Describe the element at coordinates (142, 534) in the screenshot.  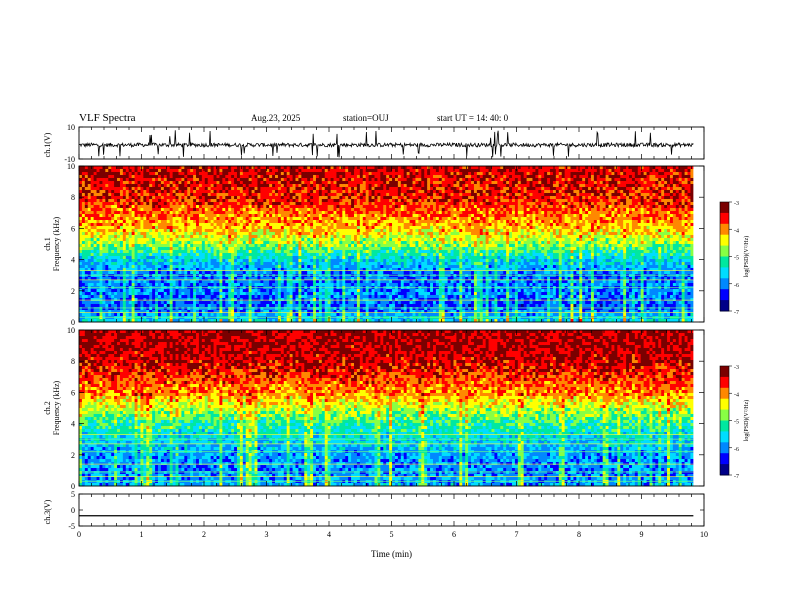
I see `time-tick-label: 1` at that location.